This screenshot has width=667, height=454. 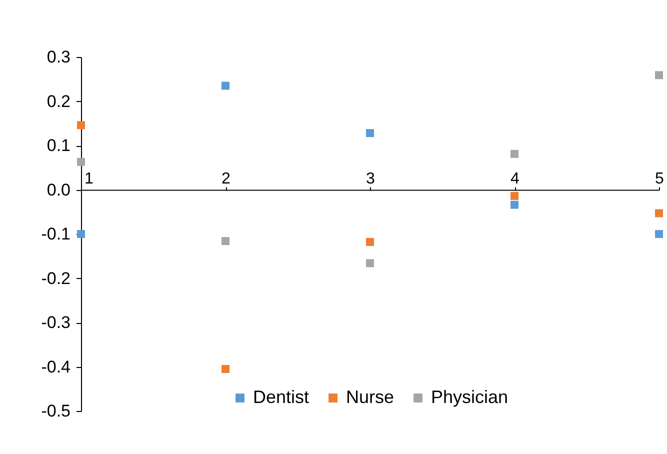 What do you see at coordinates (515, 179) in the screenshot?
I see `x-tick-label: 4` at bounding box center [515, 179].